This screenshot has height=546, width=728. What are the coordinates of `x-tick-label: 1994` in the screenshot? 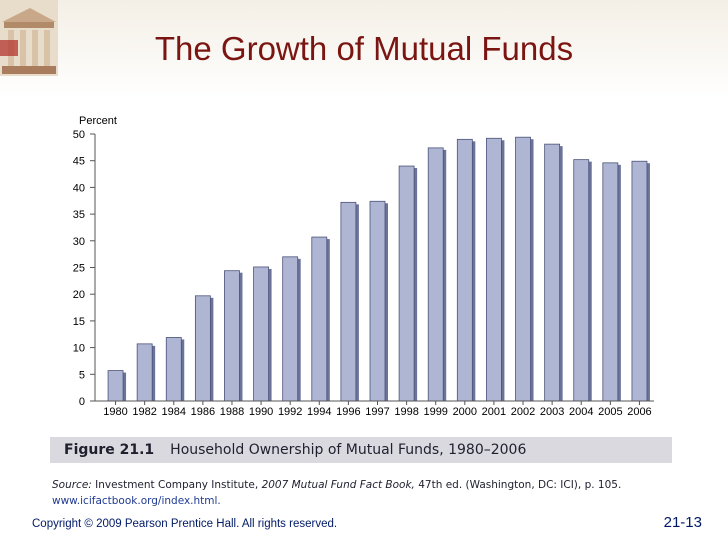 It's located at (319, 412).